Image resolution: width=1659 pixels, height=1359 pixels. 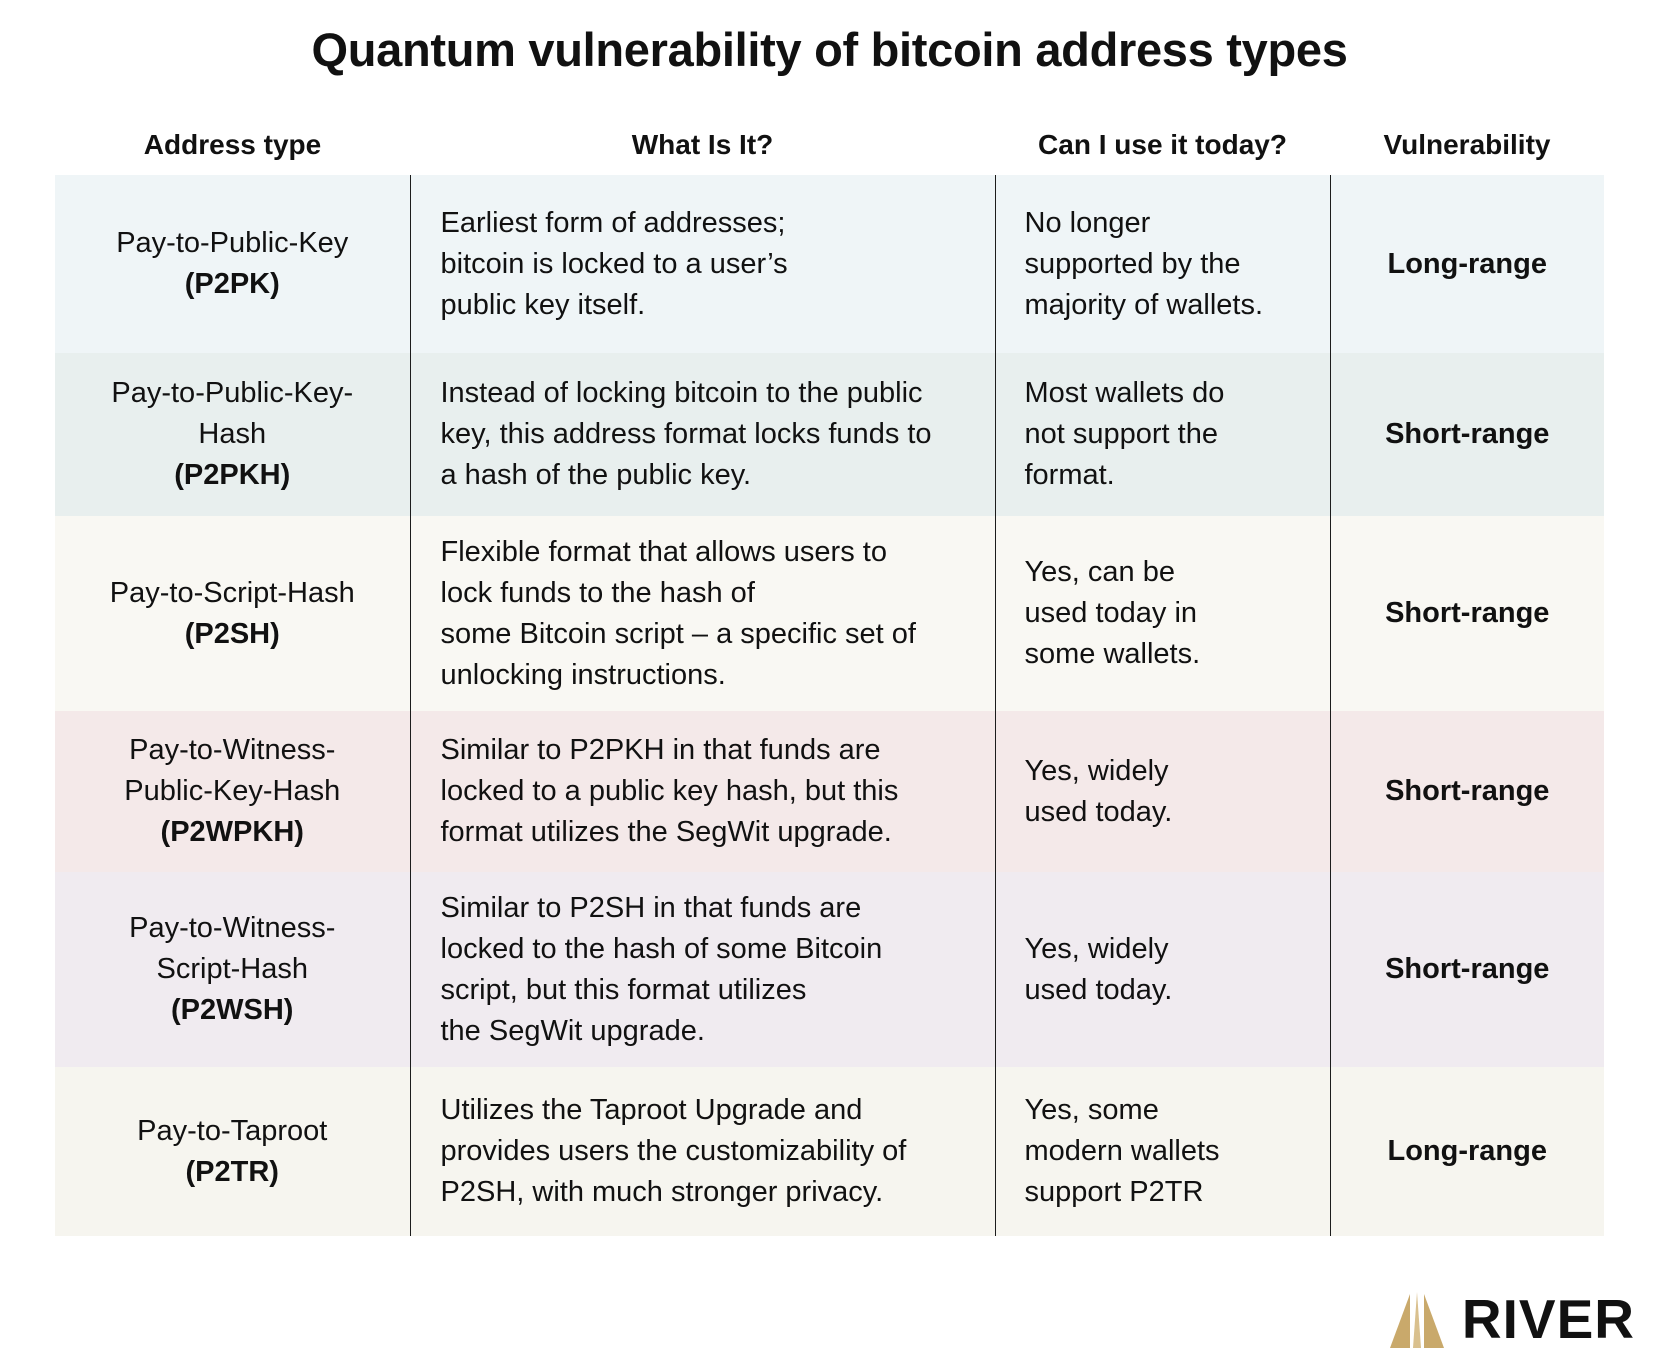 I want to click on header-address-type: Address type, so click(x=232, y=145).